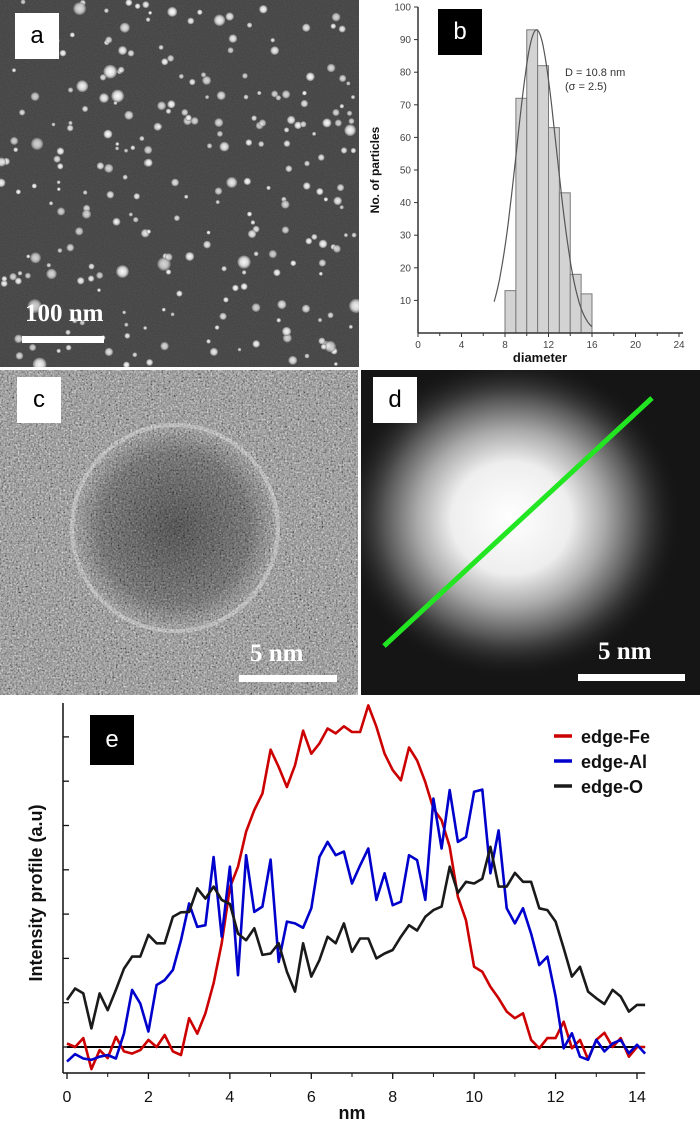 The width and height of the screenshot is (700, 1122). I want to click on x-tick-label: 10, so click(474, 1097).